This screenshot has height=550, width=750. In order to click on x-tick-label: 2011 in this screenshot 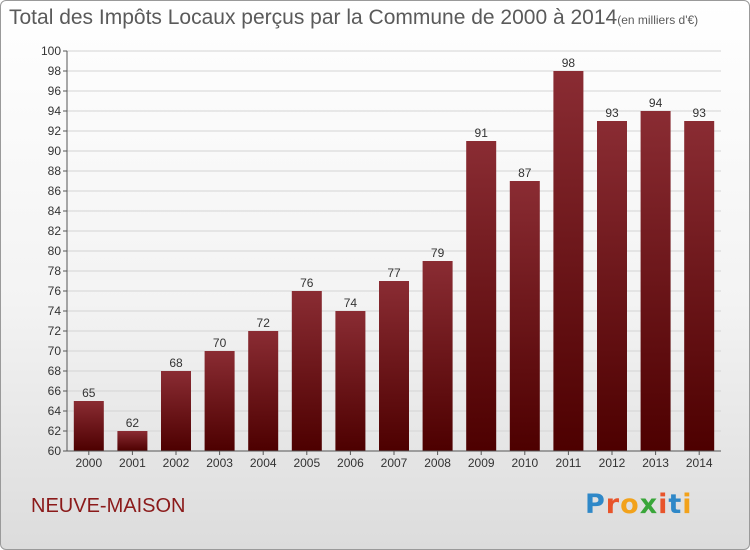, I will do `click(568, 463)`.